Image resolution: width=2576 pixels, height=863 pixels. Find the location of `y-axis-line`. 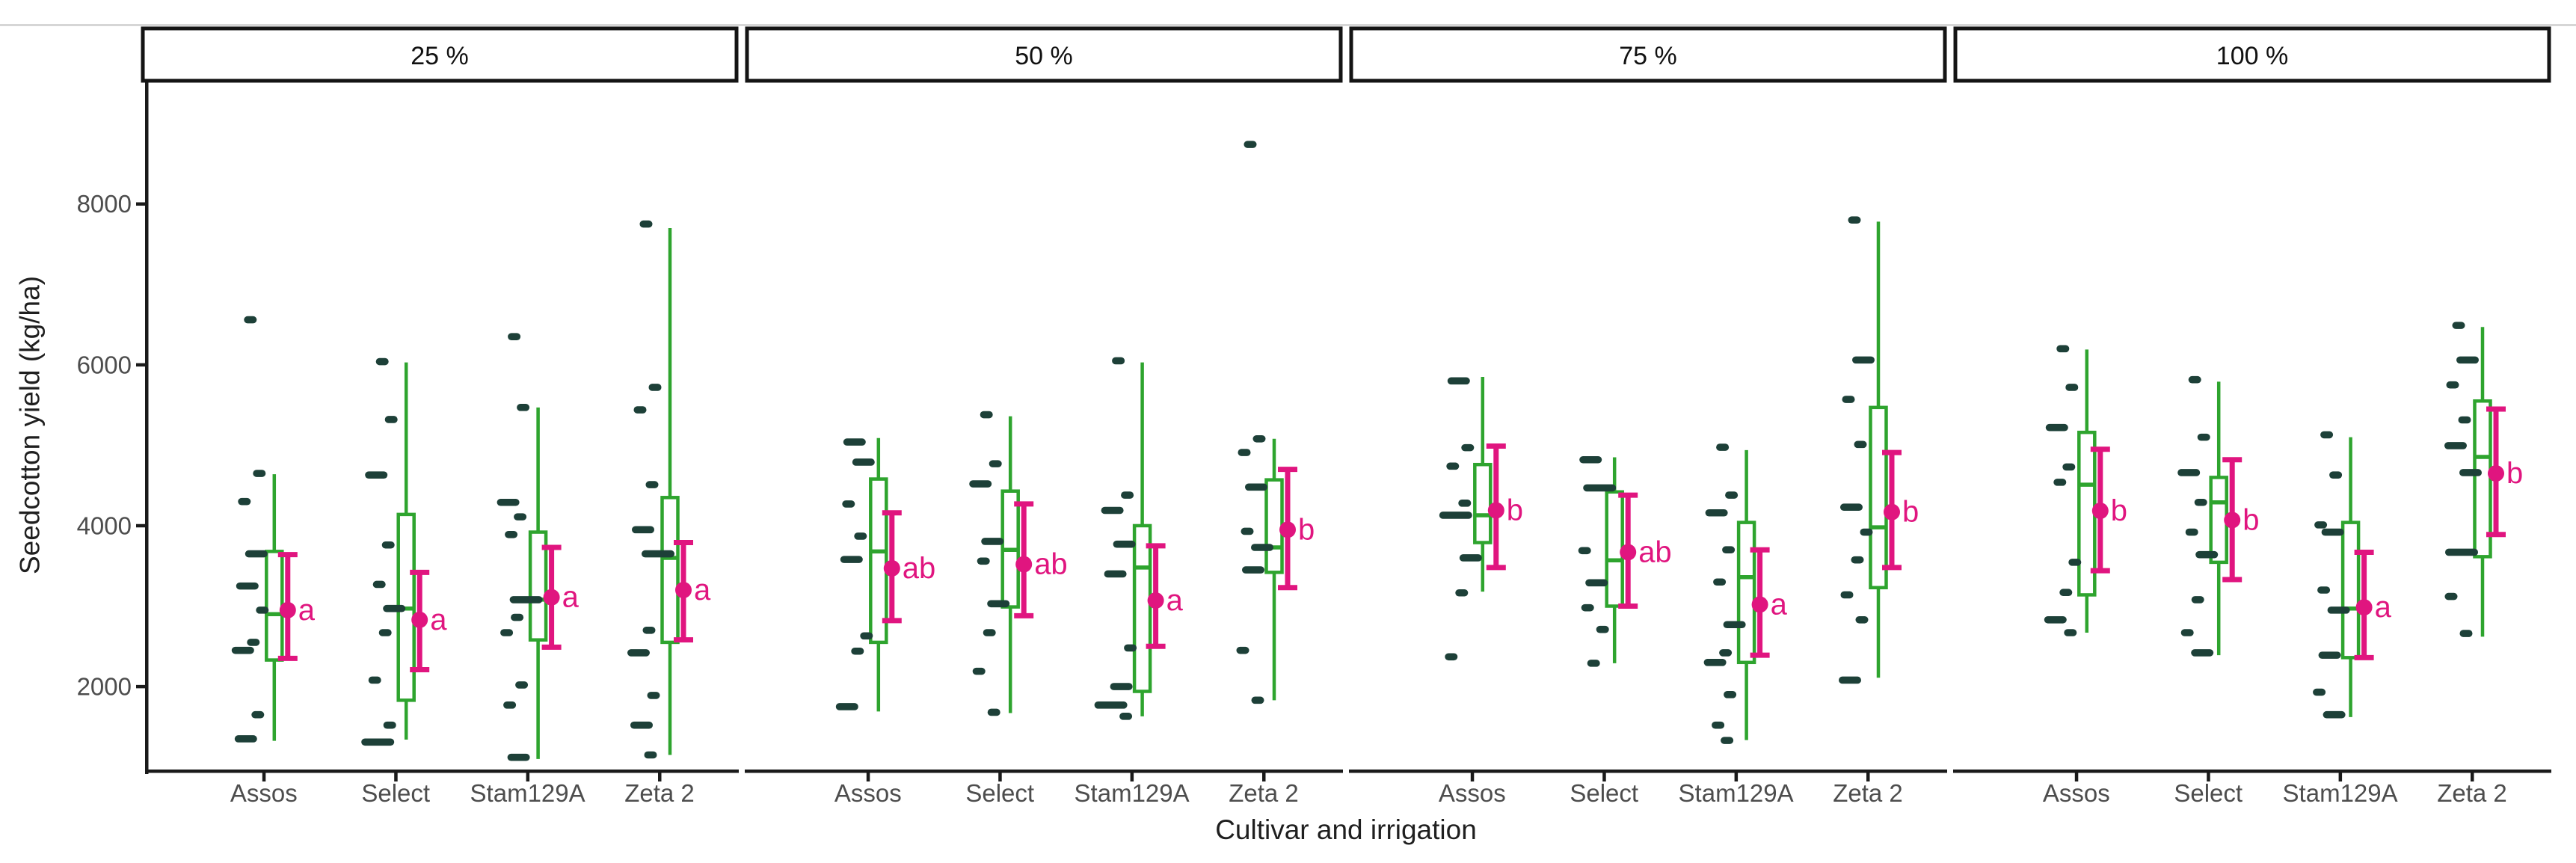

y-axis-line is located at coordinates (147, 426).